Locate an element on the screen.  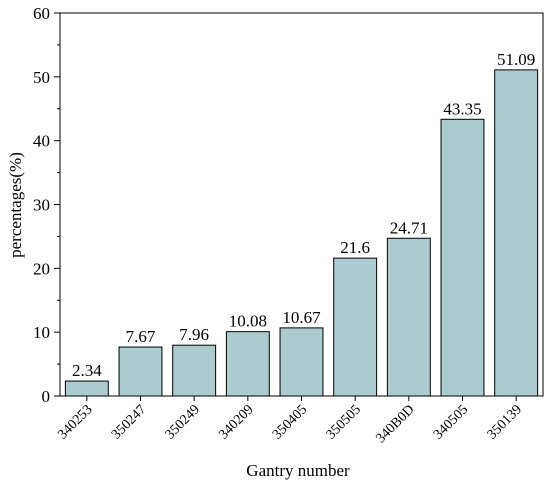
data-label-350249: 7.96 is located at coordinates (194, 334).